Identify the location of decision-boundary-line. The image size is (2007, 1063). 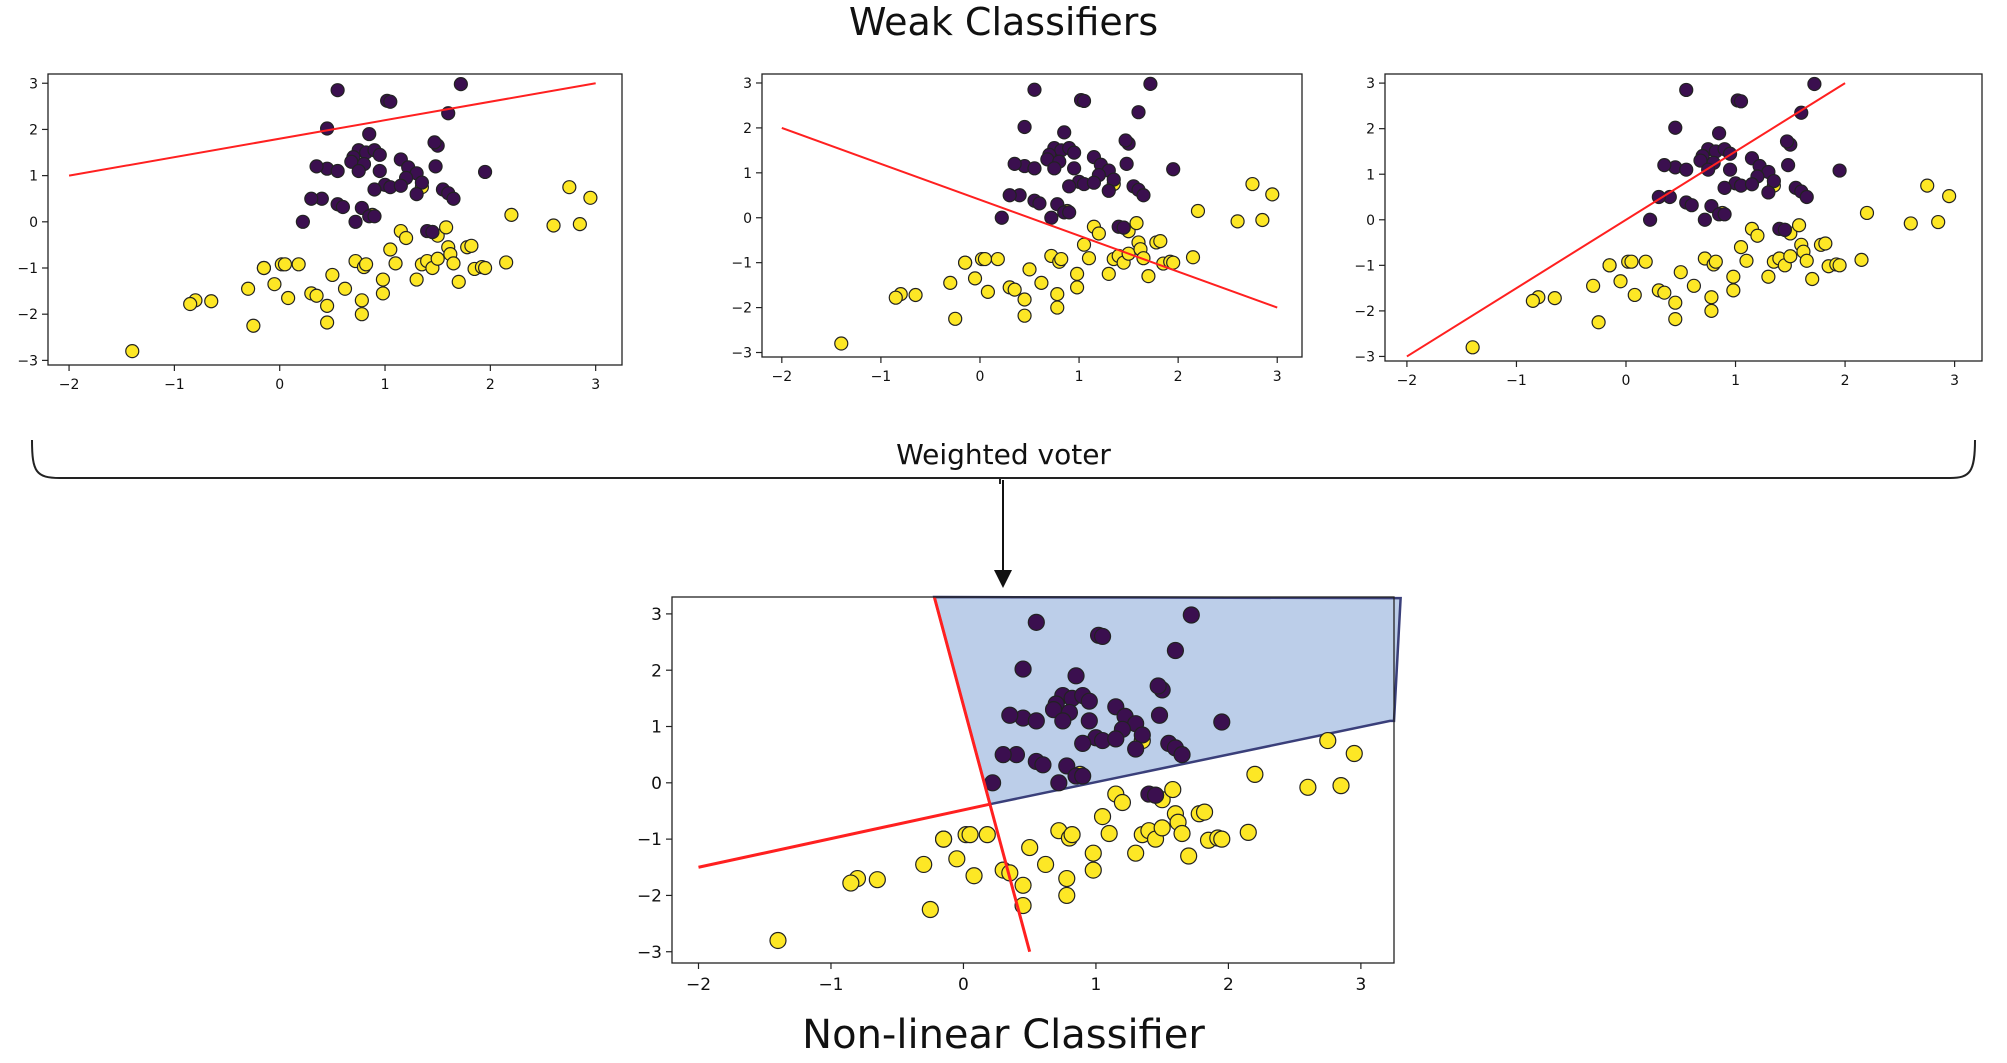
(1029, 217).